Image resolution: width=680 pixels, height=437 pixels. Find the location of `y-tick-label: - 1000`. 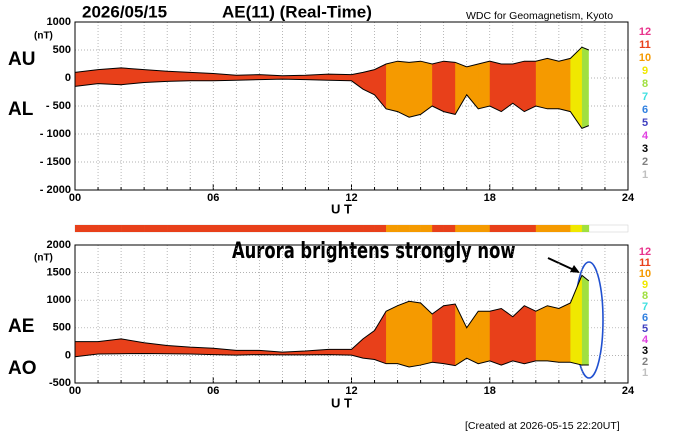

y-tick-label: - 1000 is located at coordinates (55, 134).